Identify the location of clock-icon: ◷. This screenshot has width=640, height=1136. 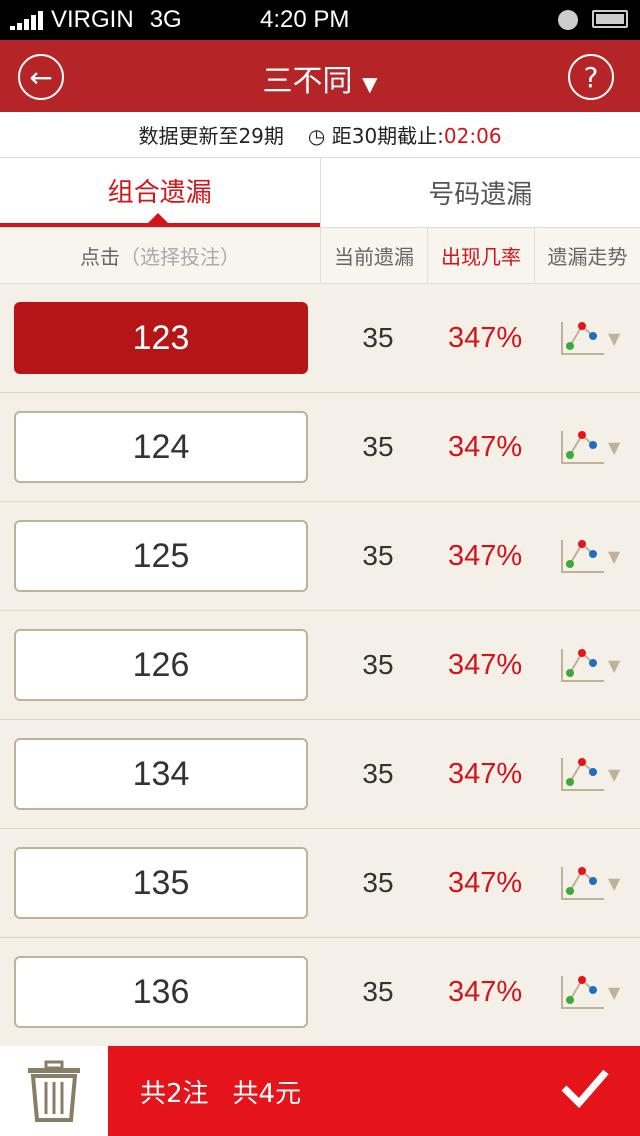
(316, 136).